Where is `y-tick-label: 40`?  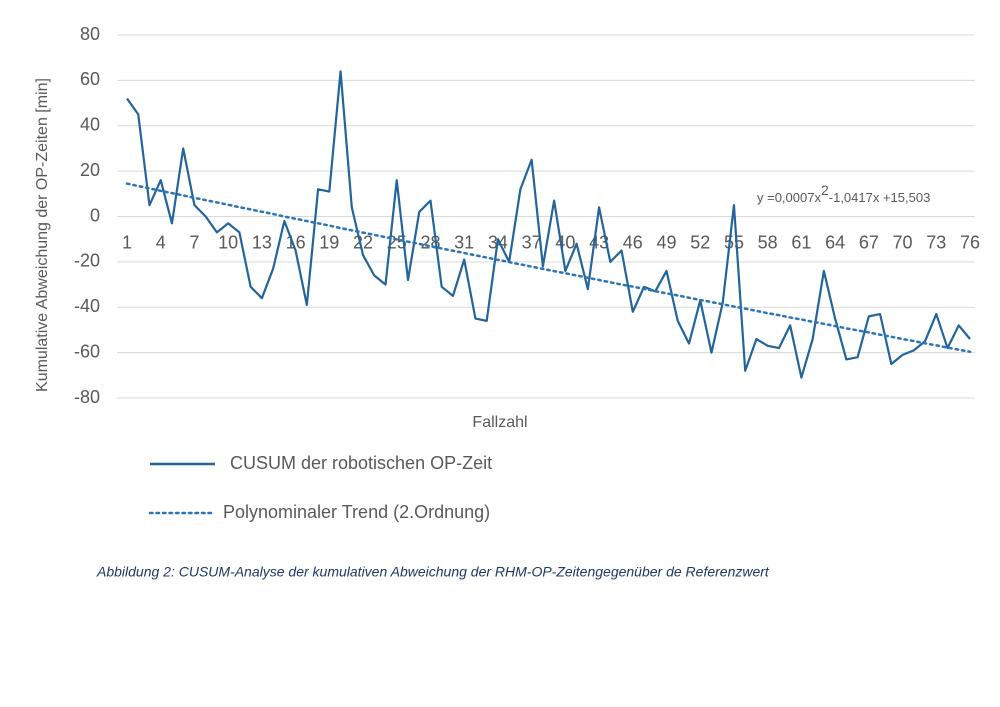
y-tick-label: 40 is located at coordinates (90, 125).